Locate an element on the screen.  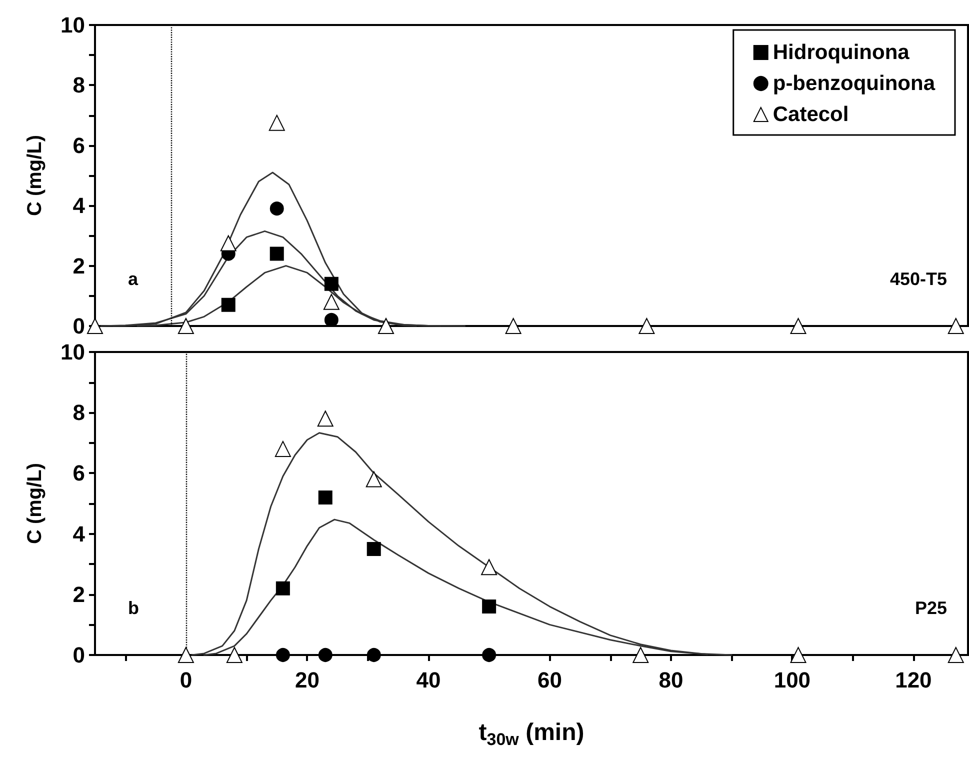
annotation: a is located at coordinates (133, 279).